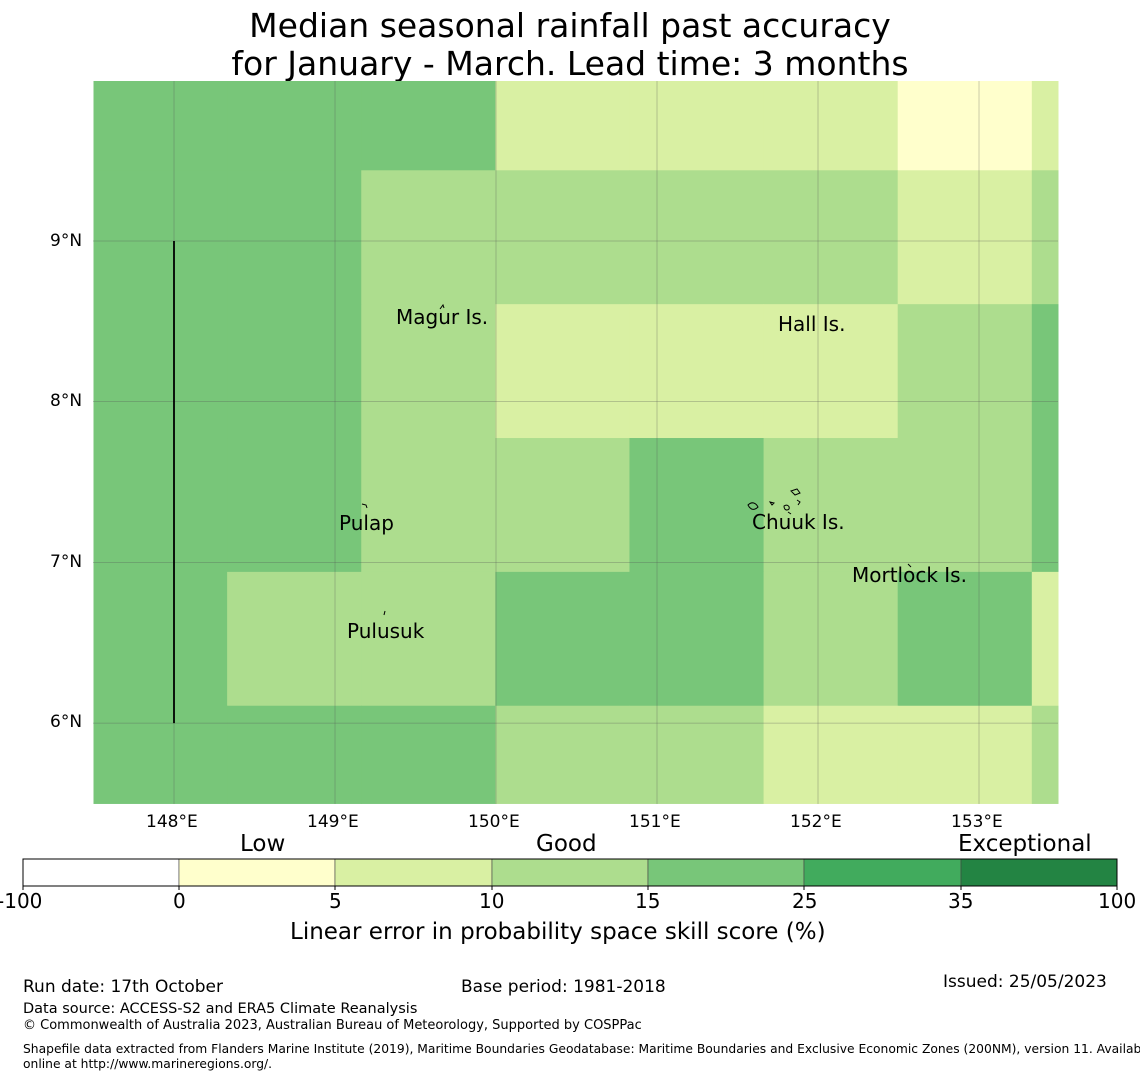 The image size is (1140, 1080). Describe the element at coordinates (66, 722) in the screenshot. I see `lat-tick-6n: 6°N` at that location.